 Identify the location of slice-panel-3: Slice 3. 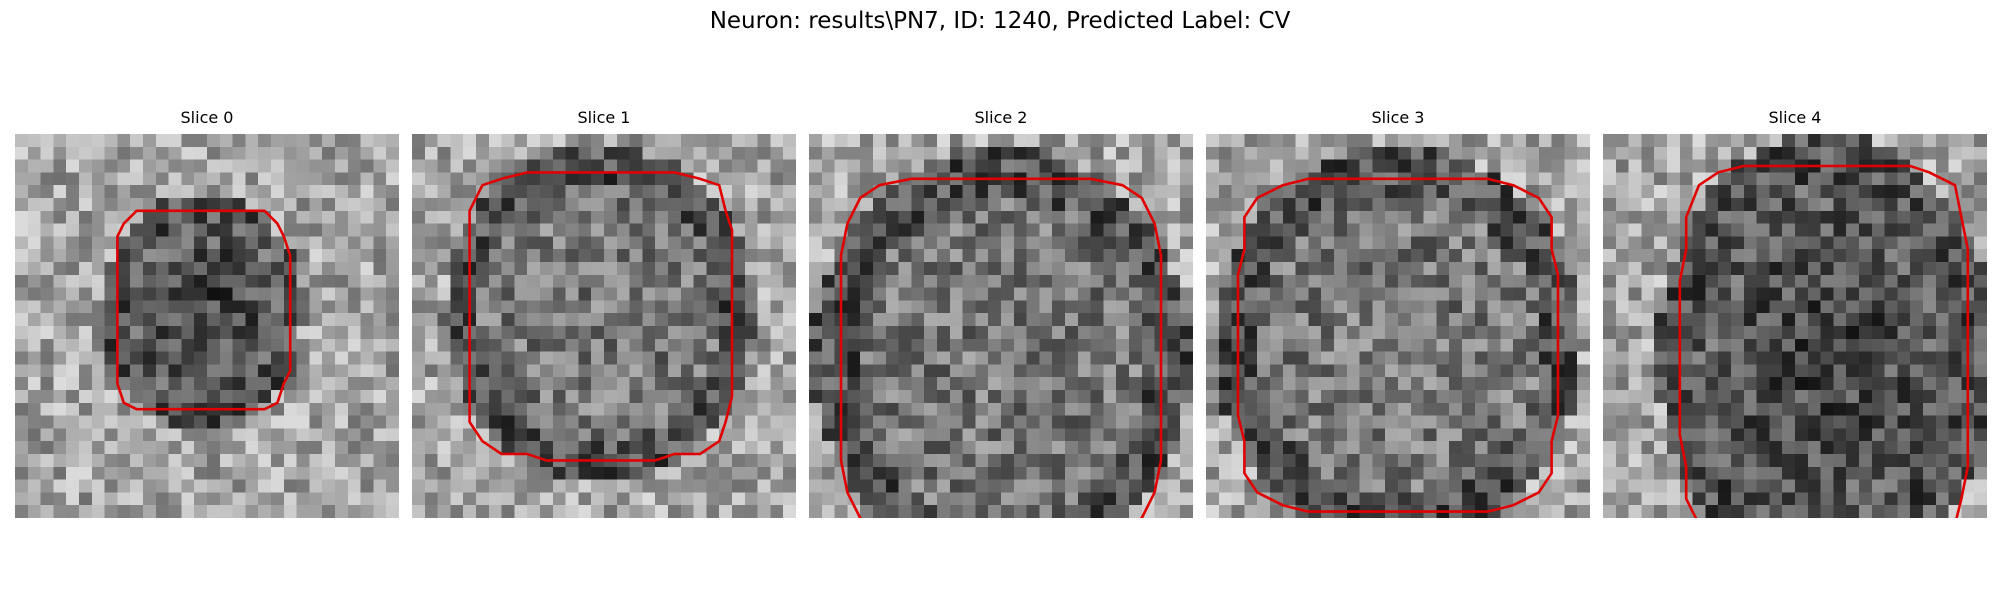
(1398, 313).